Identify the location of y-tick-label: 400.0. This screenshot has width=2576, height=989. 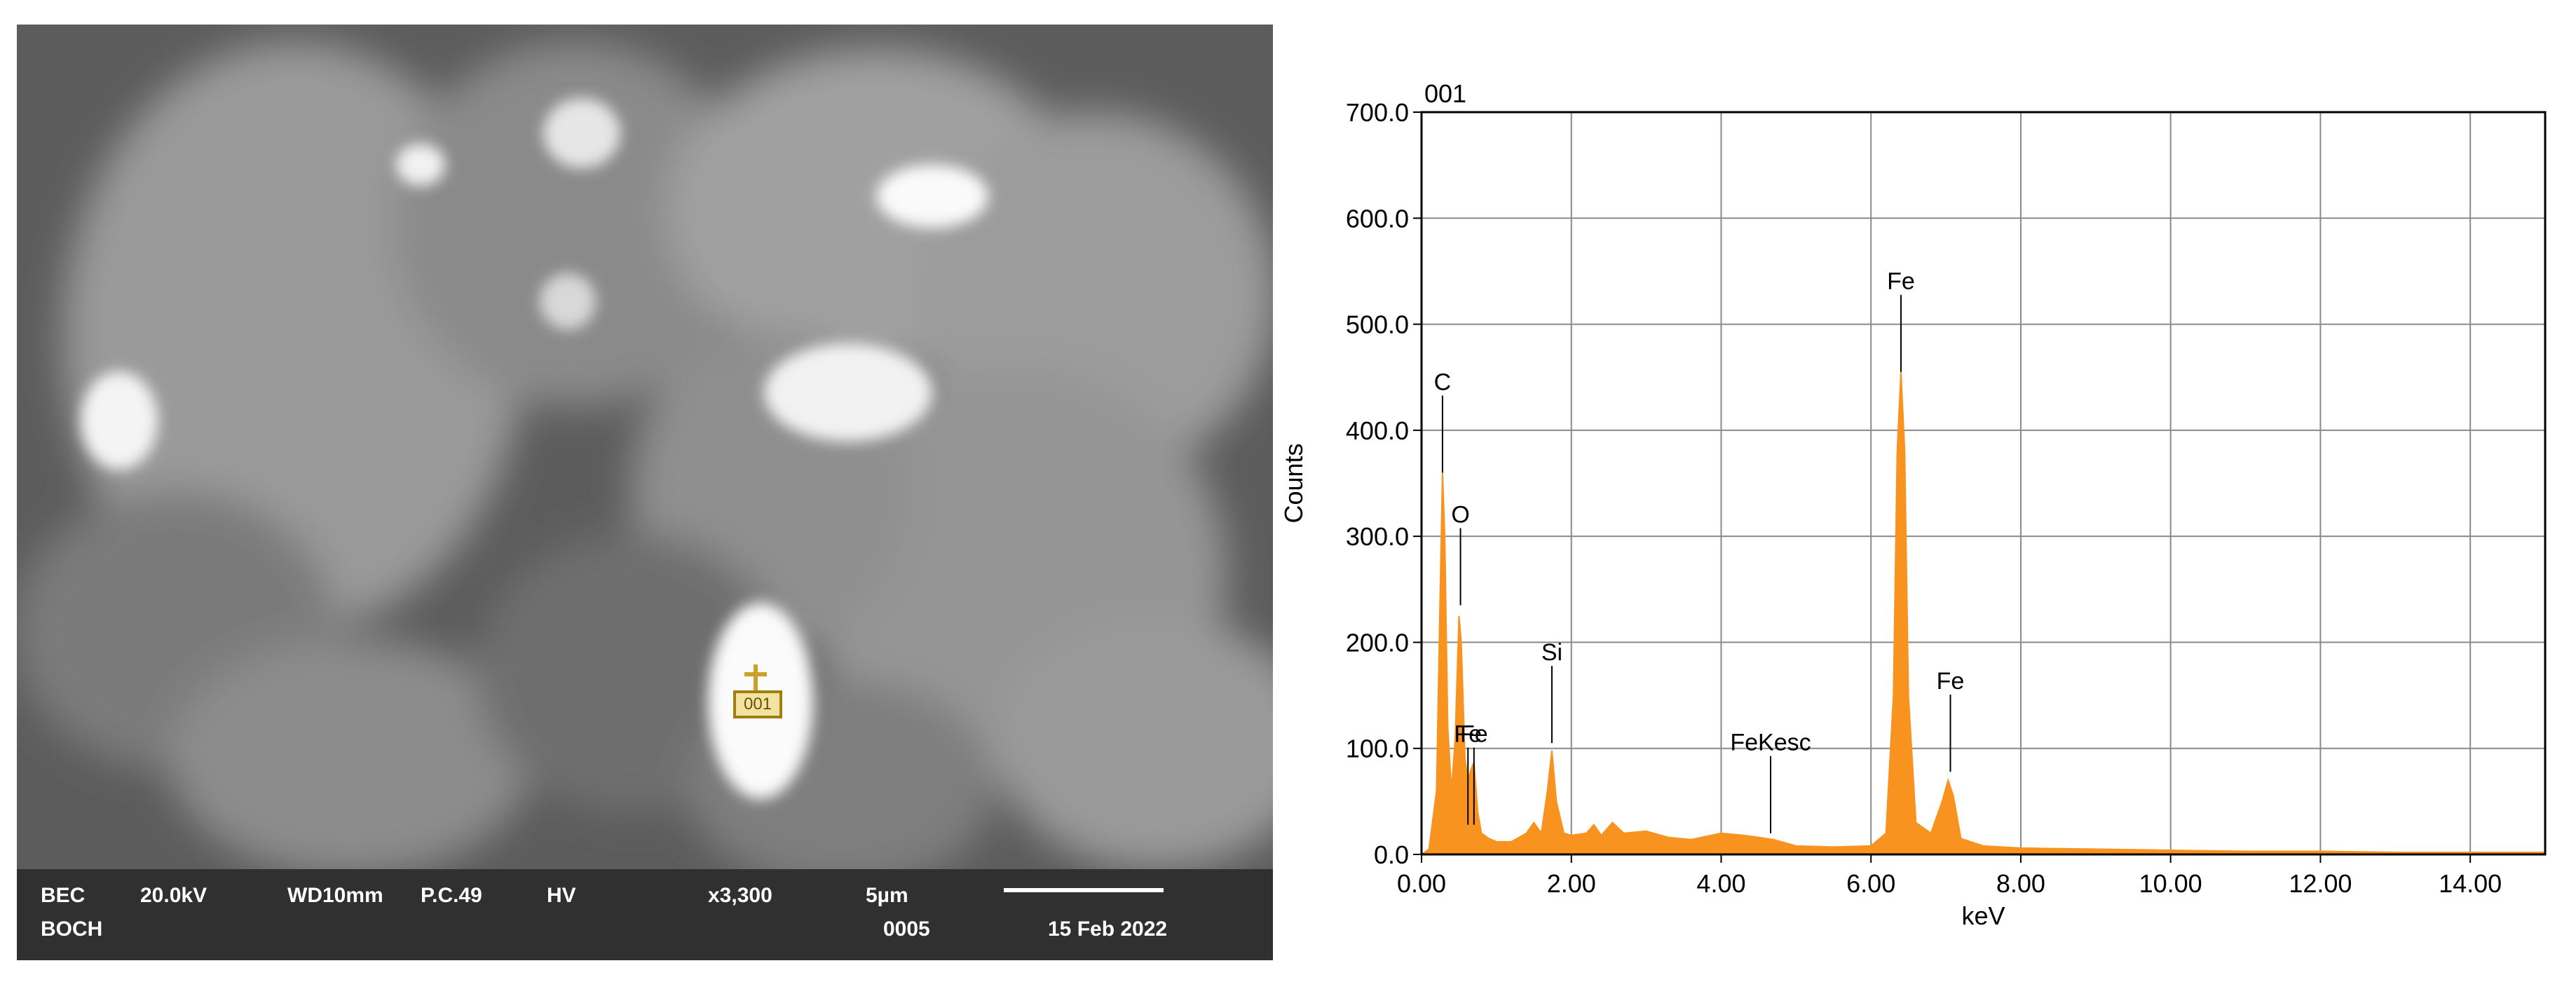
(1377, 430).